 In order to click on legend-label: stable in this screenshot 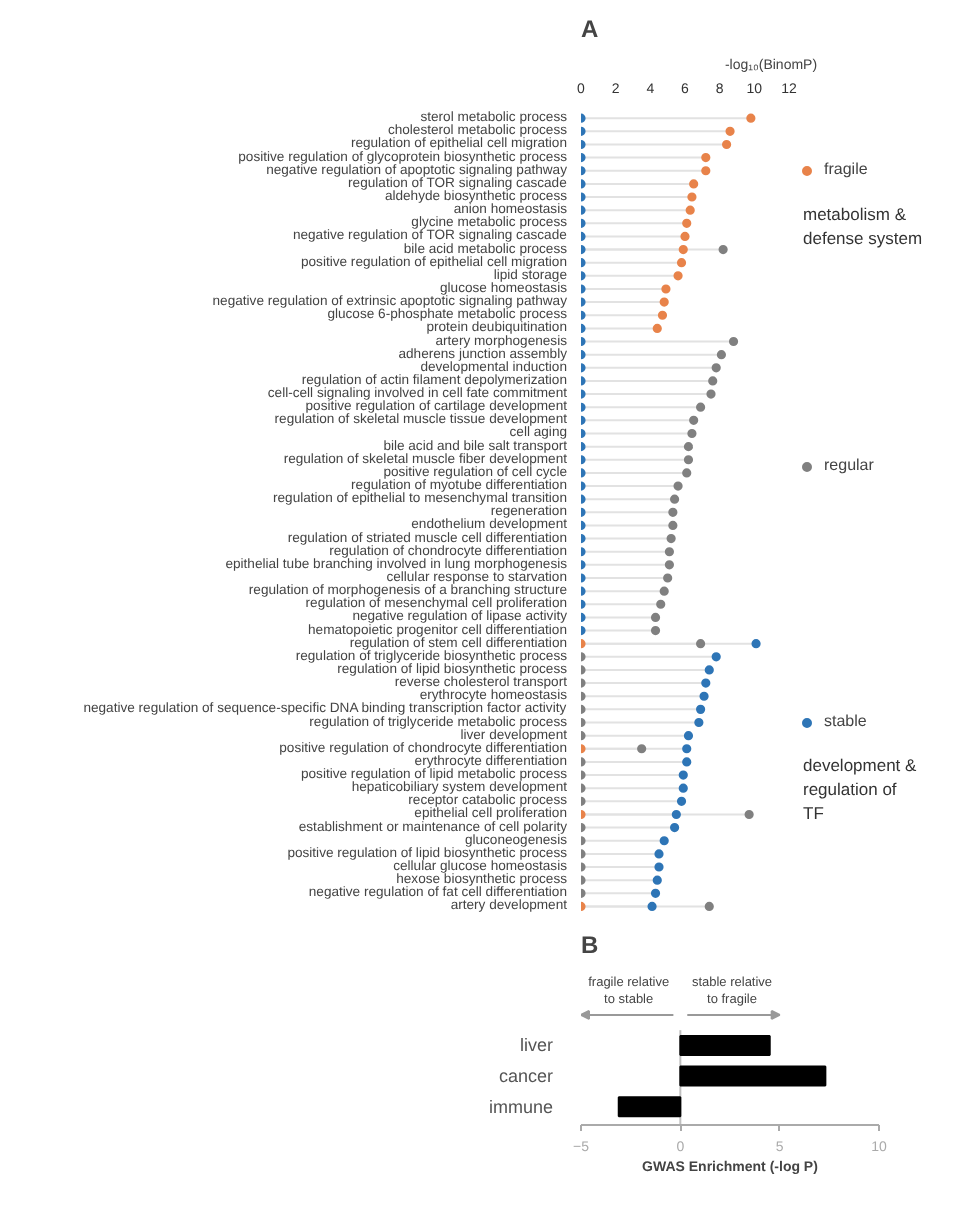, I will do `click(845, 721)`.